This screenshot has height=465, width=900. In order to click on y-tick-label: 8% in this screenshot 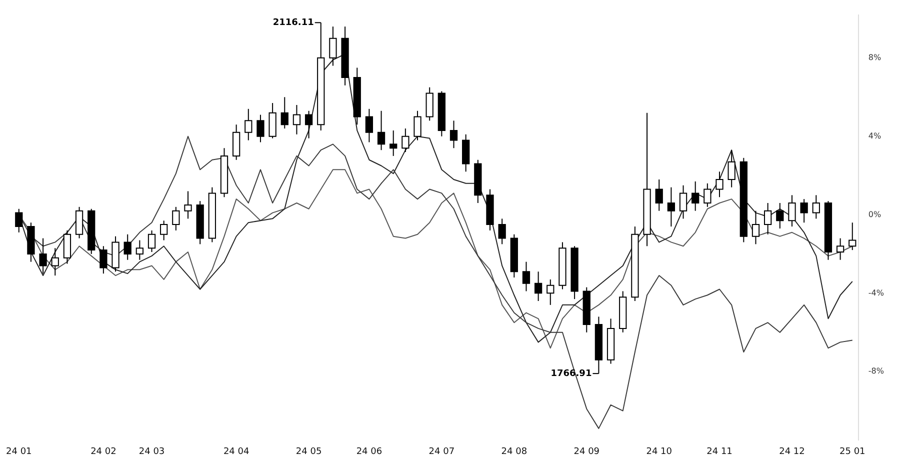, I will do `click(875, 57)`.